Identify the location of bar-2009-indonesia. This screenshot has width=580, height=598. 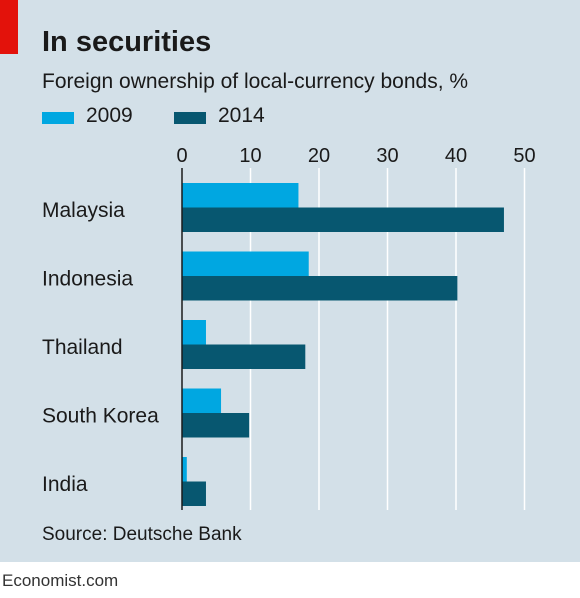
(245, 263).